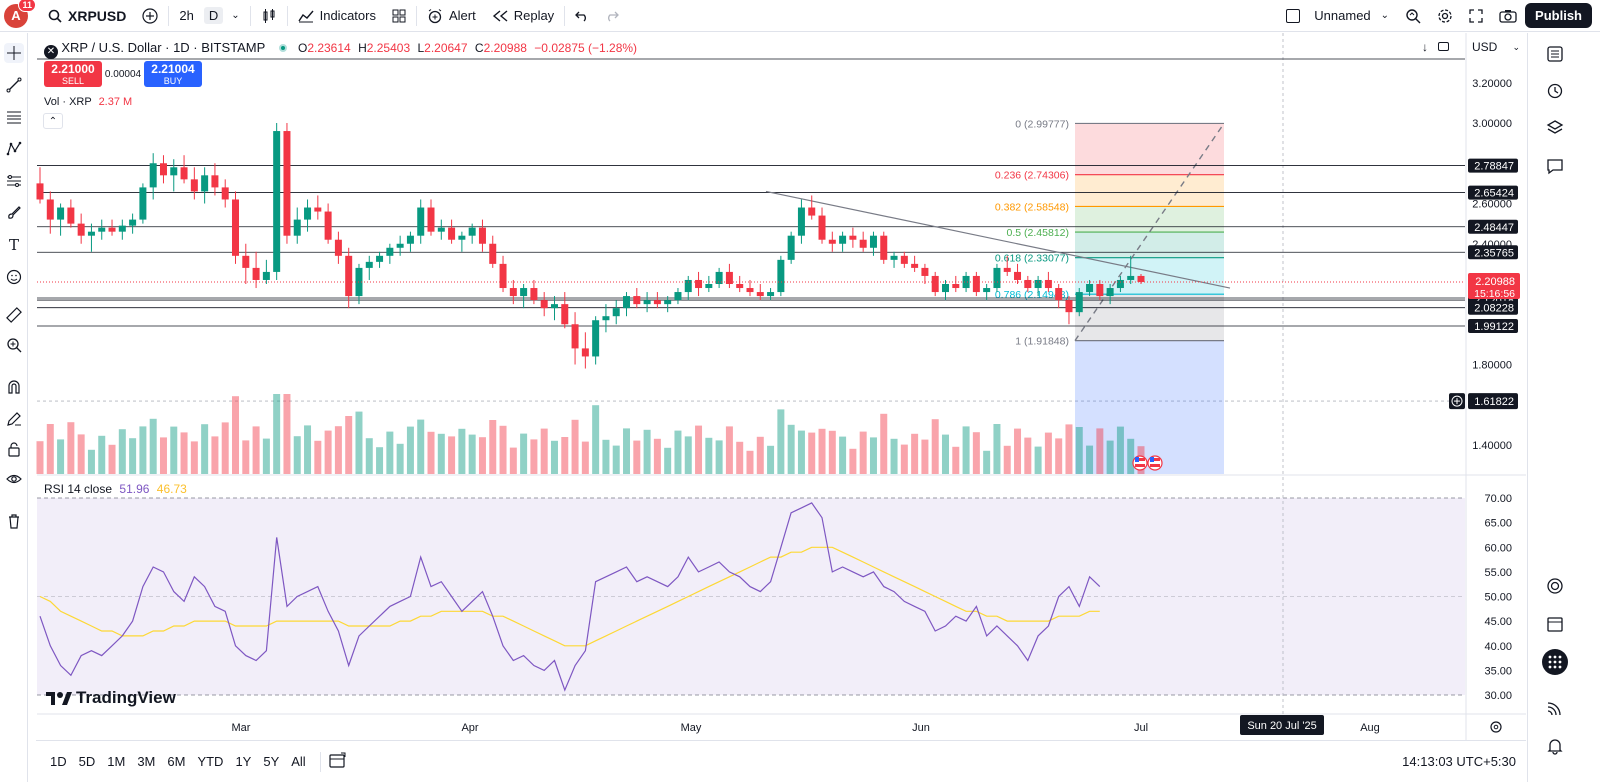 The image size is (1600, 782). Describe the element at coordinates (14, 53) in the screenshot. I see `crosshair-tool-icon` at that location.